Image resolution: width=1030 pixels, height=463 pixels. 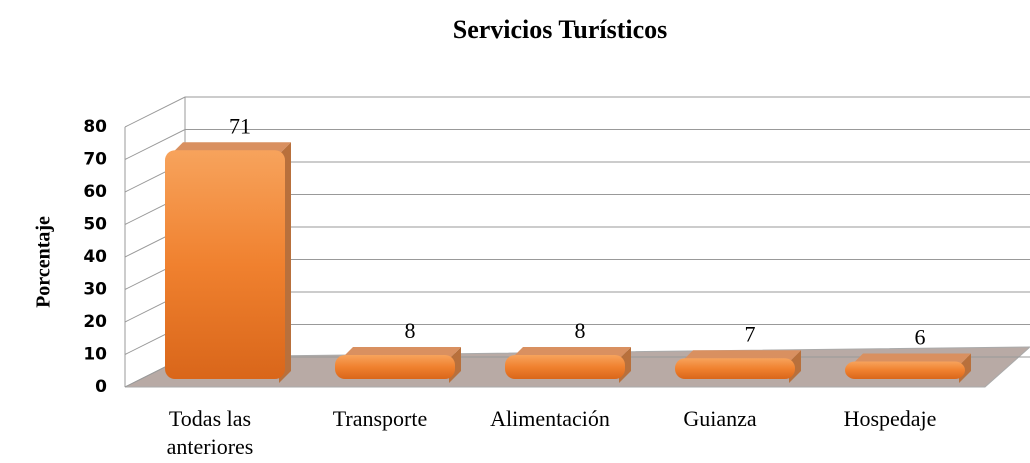 I want to click on y-tick-label: 10, so click(x=95, y=355).